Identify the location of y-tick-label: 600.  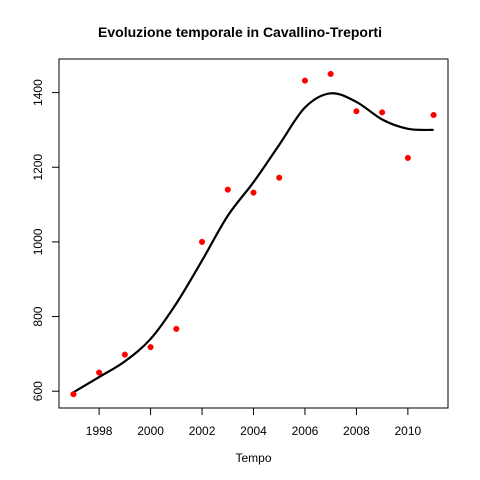
(38, 391).